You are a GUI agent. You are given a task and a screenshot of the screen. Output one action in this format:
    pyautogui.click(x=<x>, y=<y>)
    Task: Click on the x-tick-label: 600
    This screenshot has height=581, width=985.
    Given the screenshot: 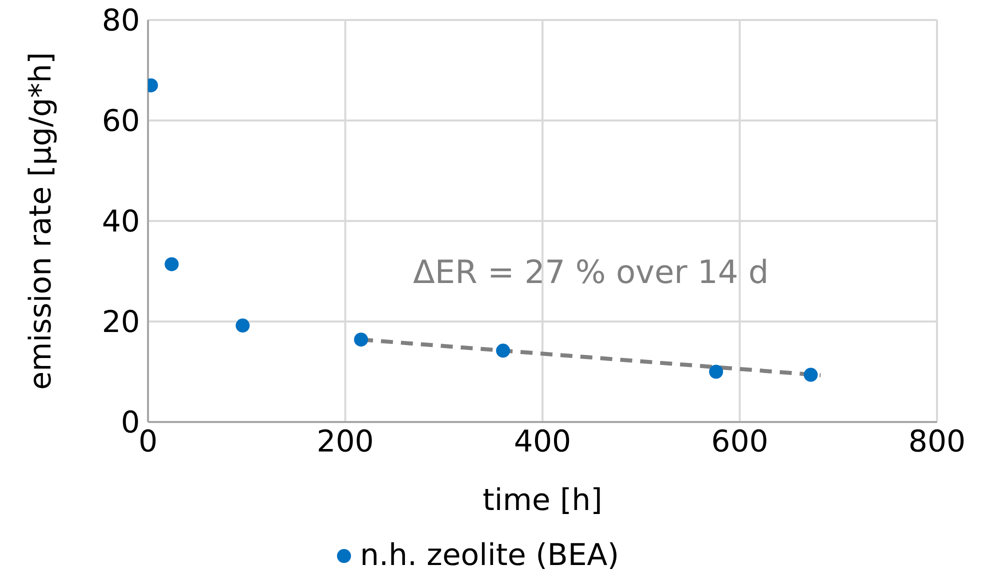 What is the action you would take?
    pyautogui.click(x=739, y=442)
    